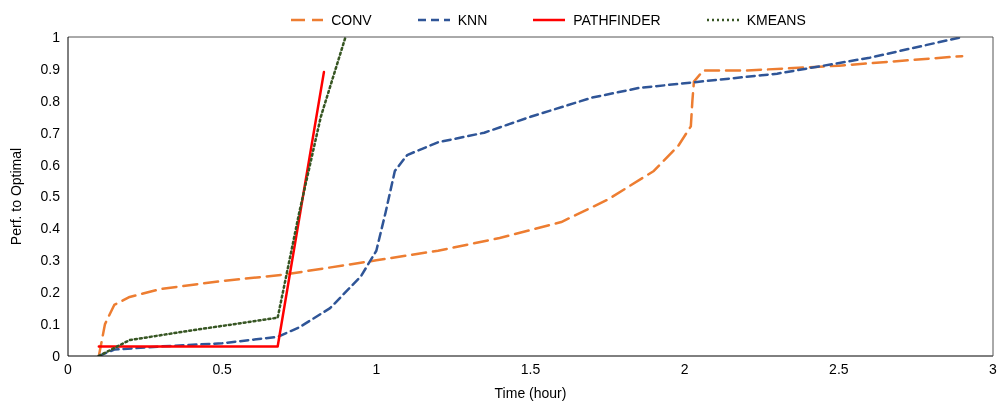  I want to click on legend-label: PATHFINDER, so click(617, 20).